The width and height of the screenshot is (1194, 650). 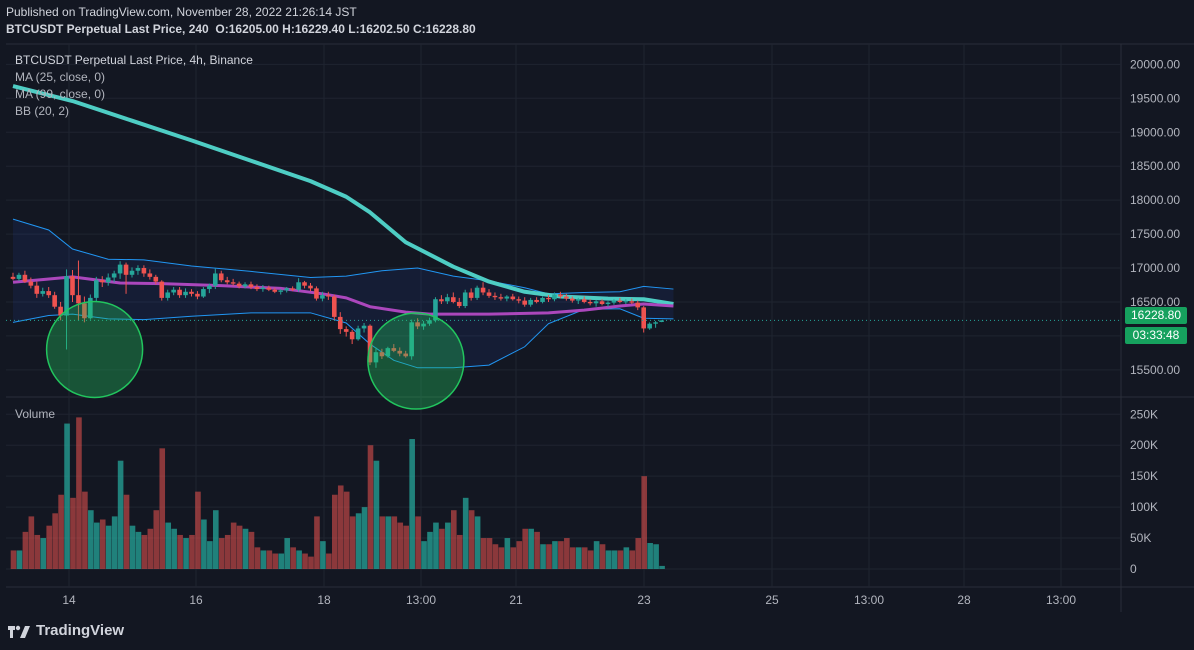 I want to click on time-axis-label: 28, so click(x=964, y=600).